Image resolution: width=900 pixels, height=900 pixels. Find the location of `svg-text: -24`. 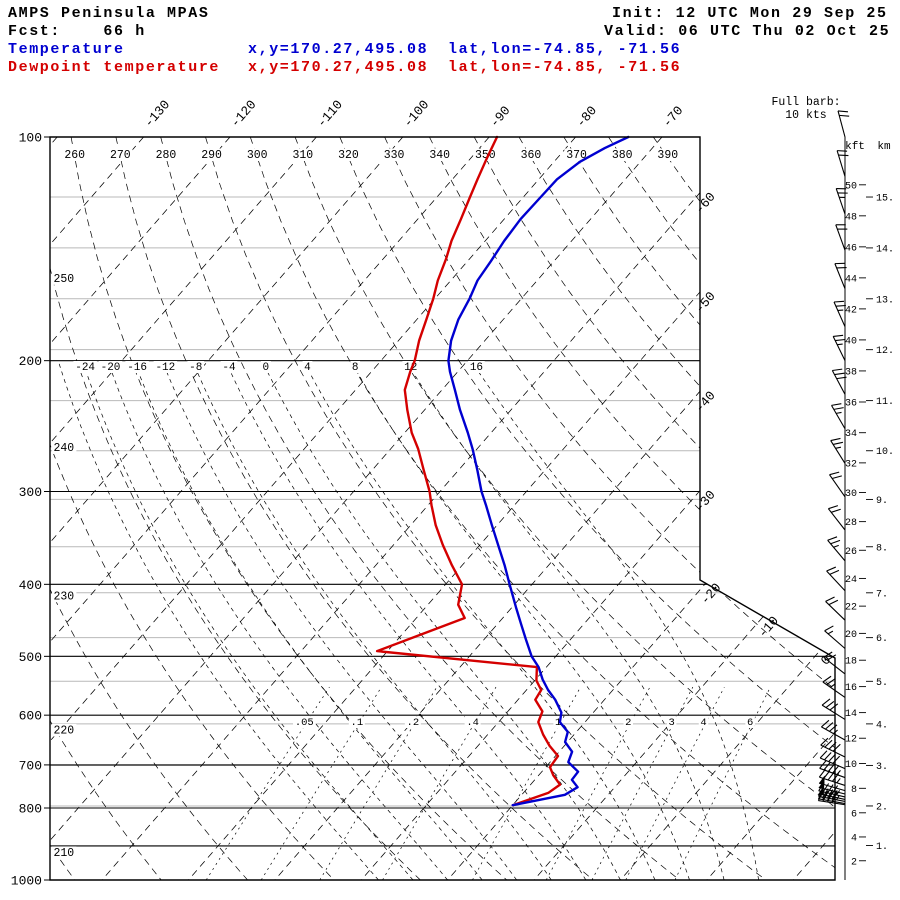

svg-text: -24 is located at coordinates (85, 368).